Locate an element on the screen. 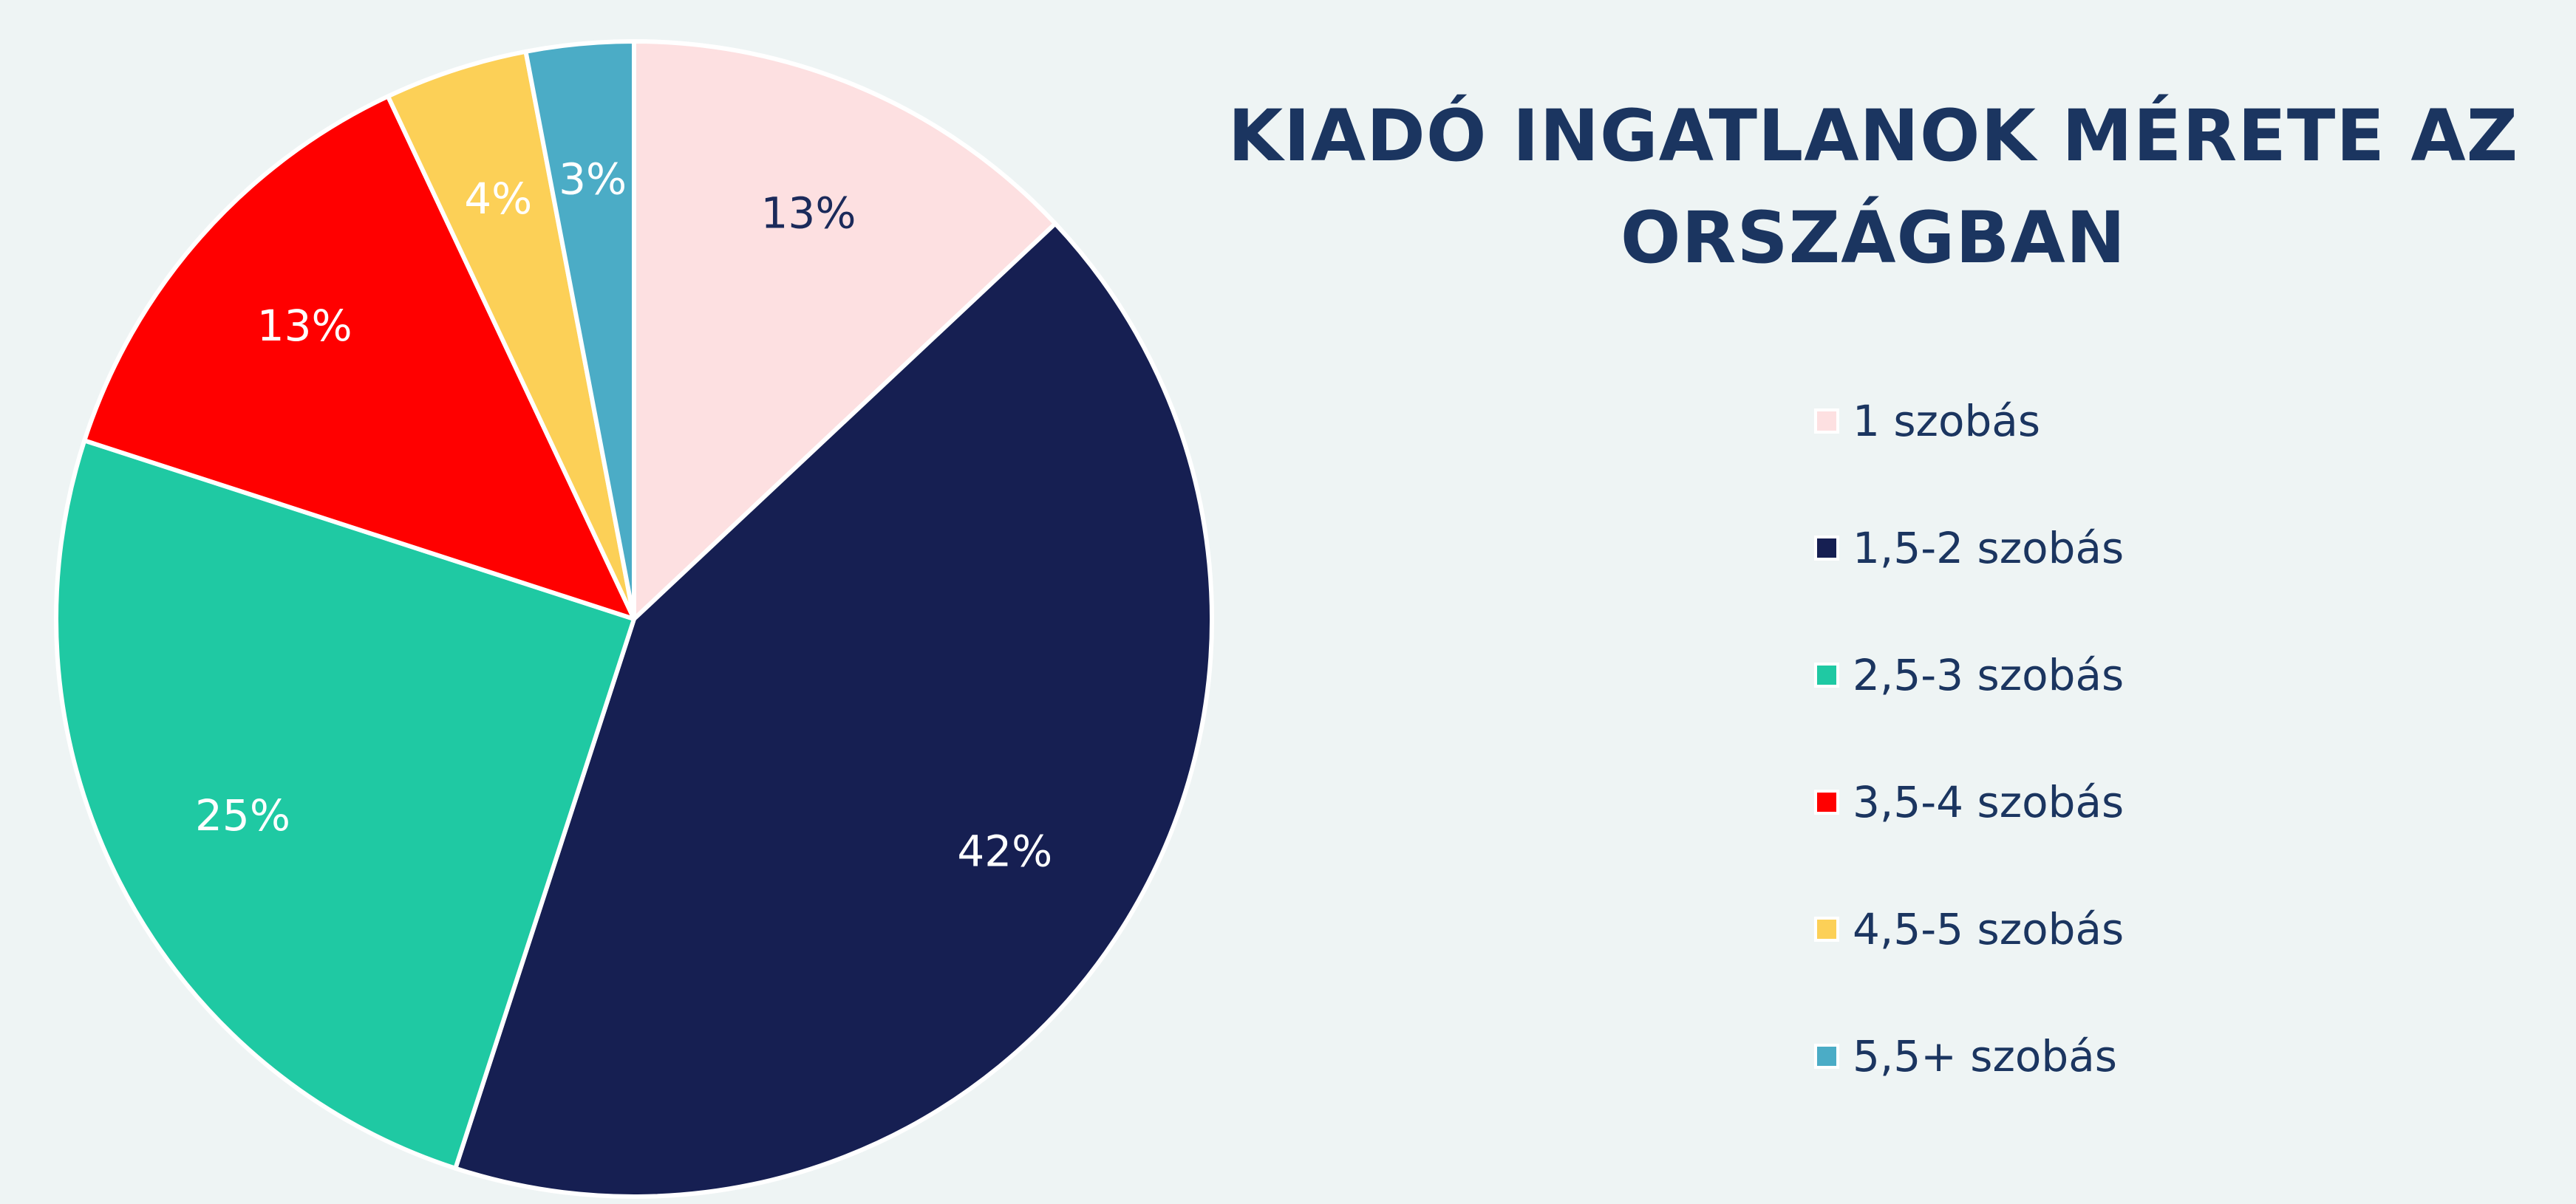 The width and height of the screenshot is (2576, 1204). legend-item-3: 2,5-3 szobás is located at coordinates (1969, 675).